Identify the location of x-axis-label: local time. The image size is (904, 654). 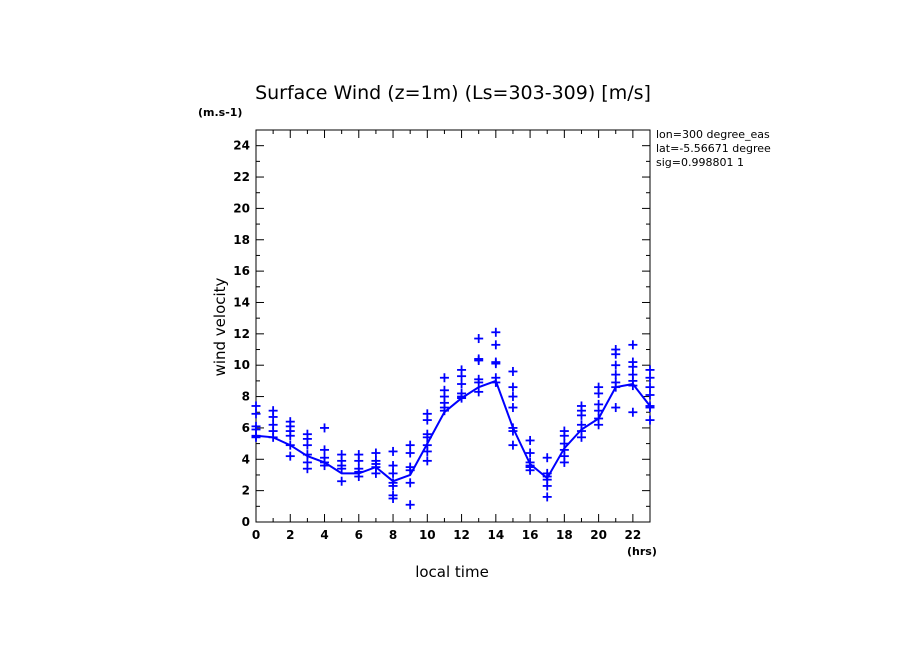
(452, 572).